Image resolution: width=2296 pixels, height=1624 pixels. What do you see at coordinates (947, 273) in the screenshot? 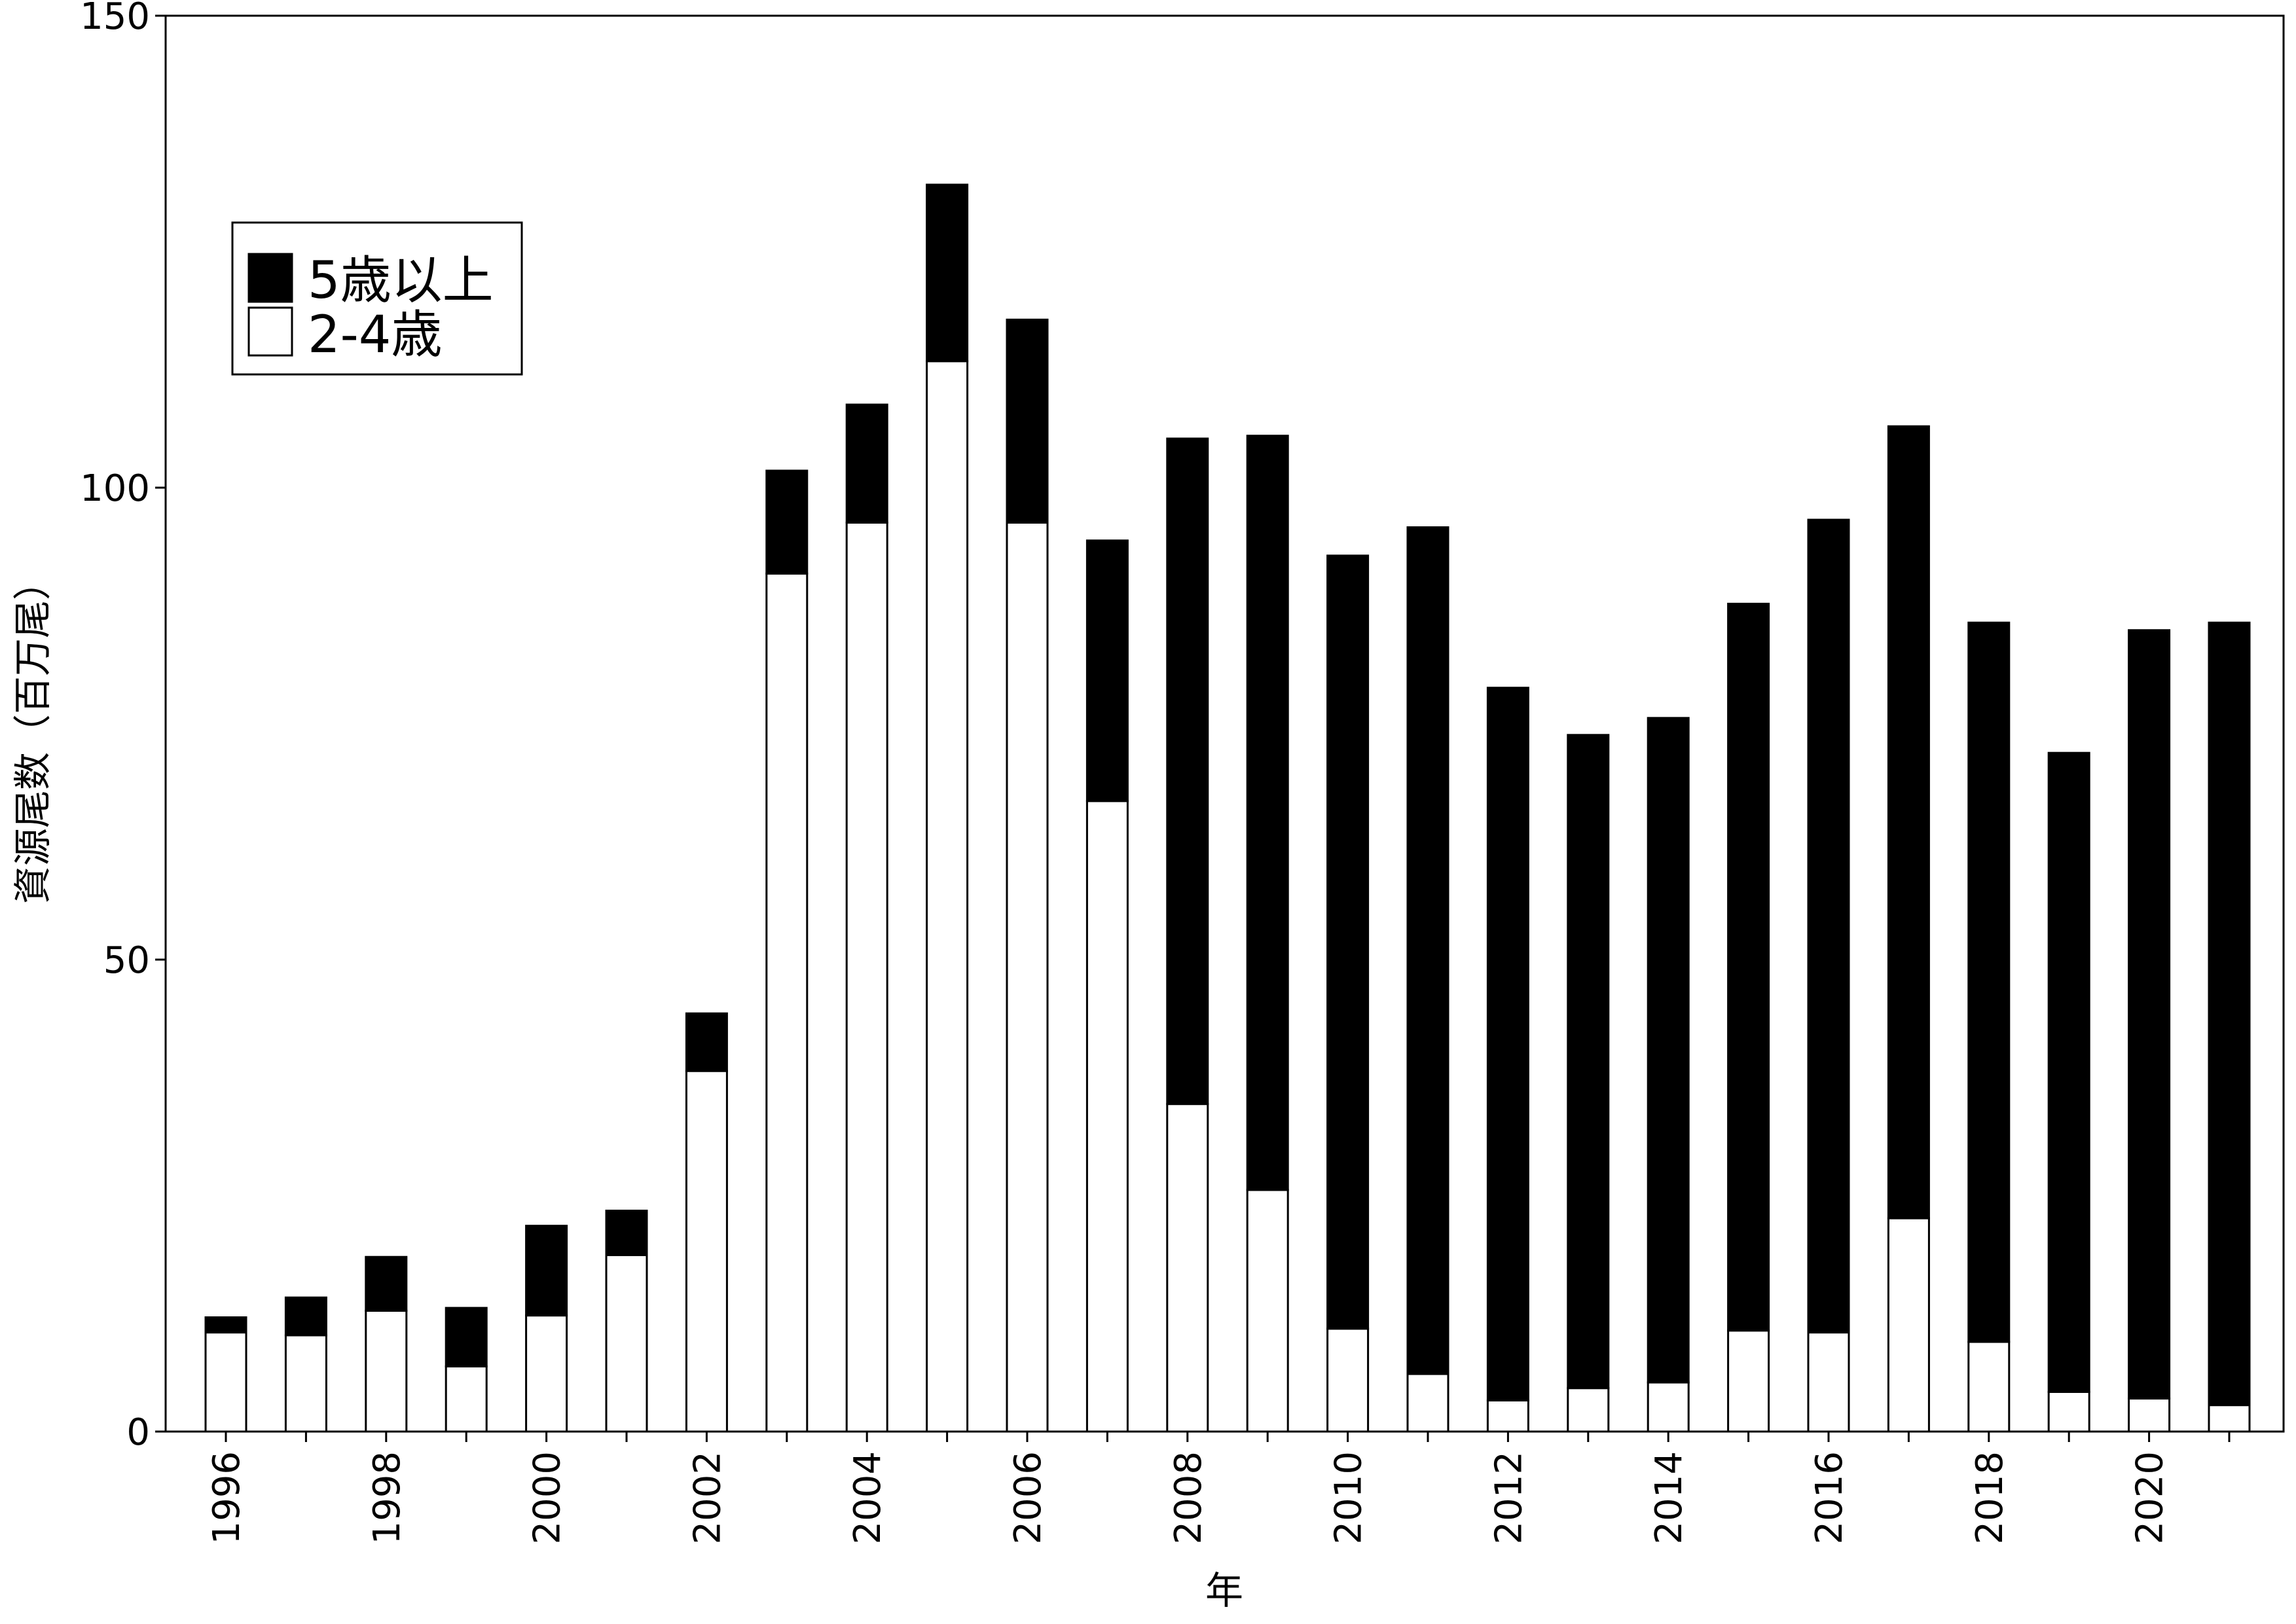
I see `bar-5plus-2005` at bounding box center [947, 273].